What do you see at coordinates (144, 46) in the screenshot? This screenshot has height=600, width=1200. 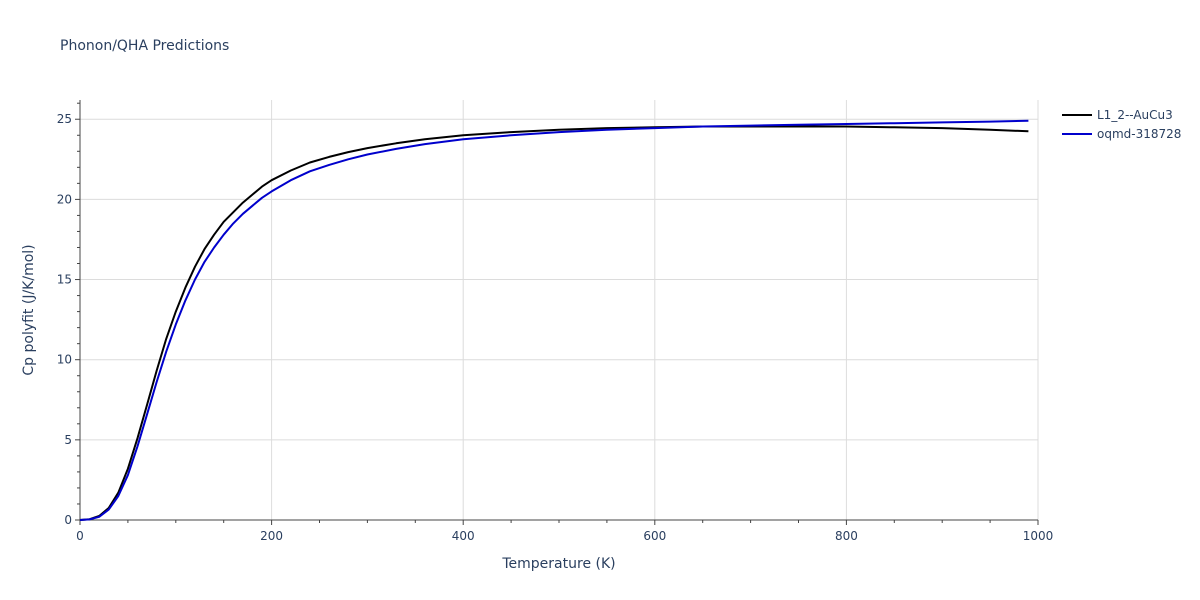 I see `chart-title: Phonon/QHA Predictions` at bounding box center [144, 46].